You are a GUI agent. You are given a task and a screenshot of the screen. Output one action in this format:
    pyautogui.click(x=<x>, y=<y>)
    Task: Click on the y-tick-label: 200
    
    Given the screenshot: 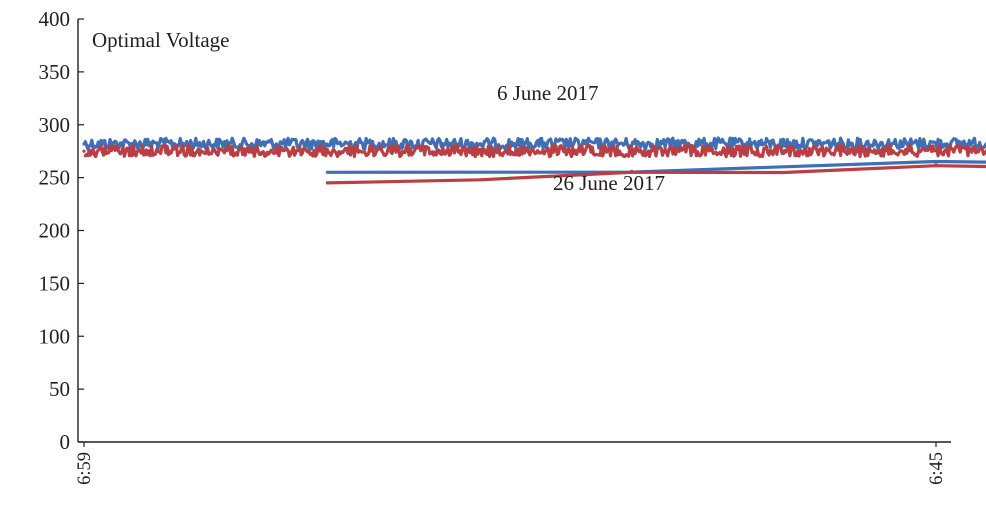 What is the action you would take?
    pyautogui.click(x=55, y=231)
    